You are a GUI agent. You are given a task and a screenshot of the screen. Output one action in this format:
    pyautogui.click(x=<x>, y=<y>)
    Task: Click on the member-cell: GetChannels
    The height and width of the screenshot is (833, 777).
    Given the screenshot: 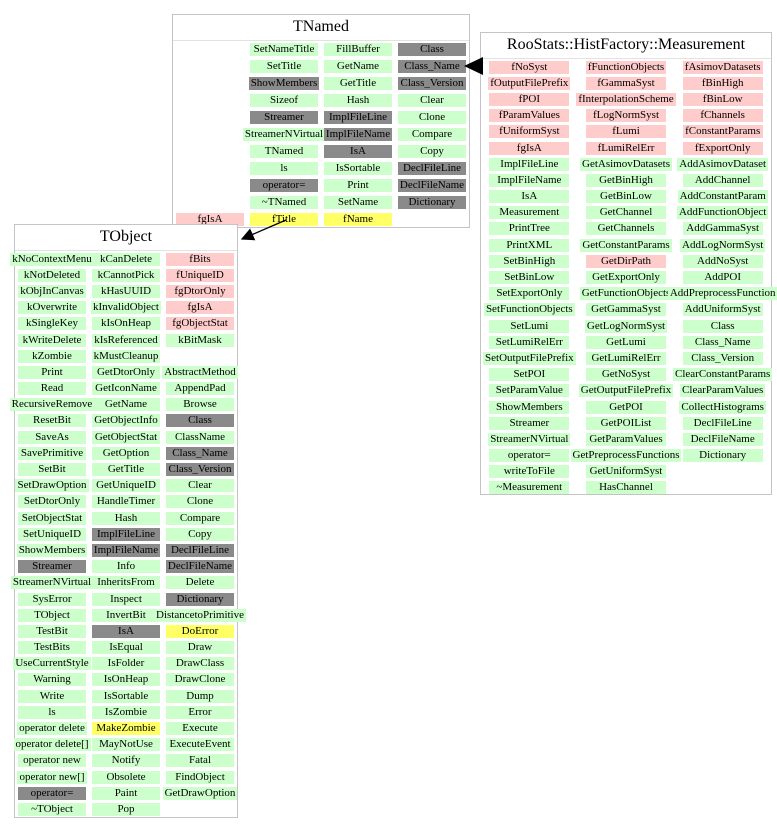 What is the action you would take?
    pyautogui.click(x=626, y=229)
    